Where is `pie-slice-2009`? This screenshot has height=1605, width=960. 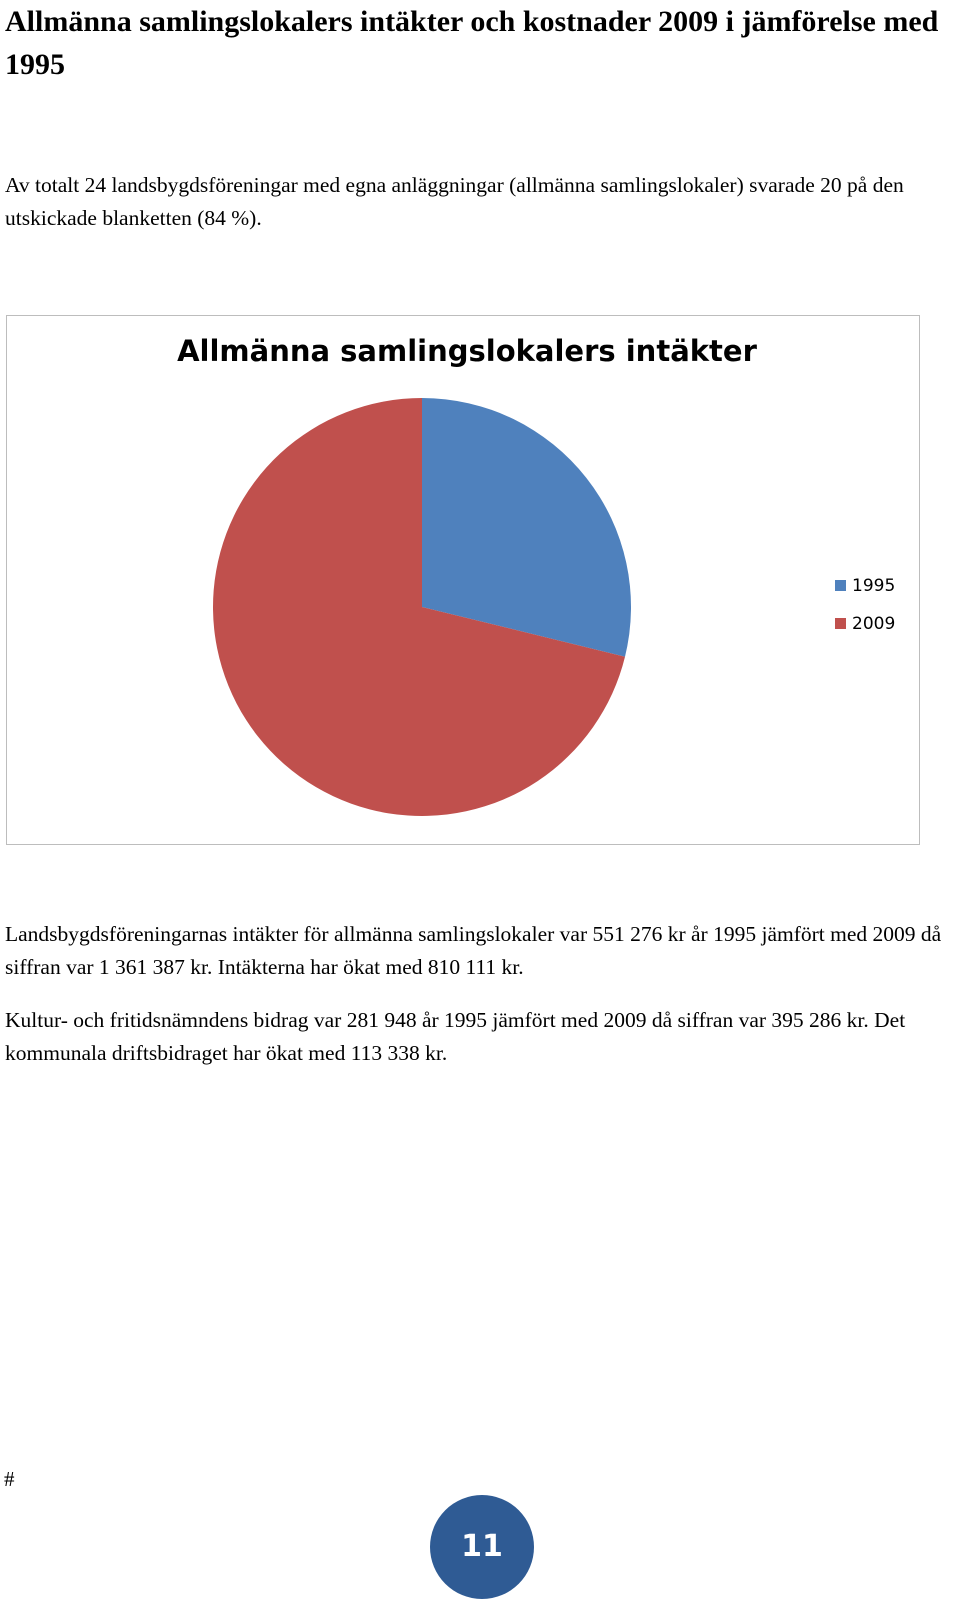
pie-slice-2009 is located at coordinates (419, 607).